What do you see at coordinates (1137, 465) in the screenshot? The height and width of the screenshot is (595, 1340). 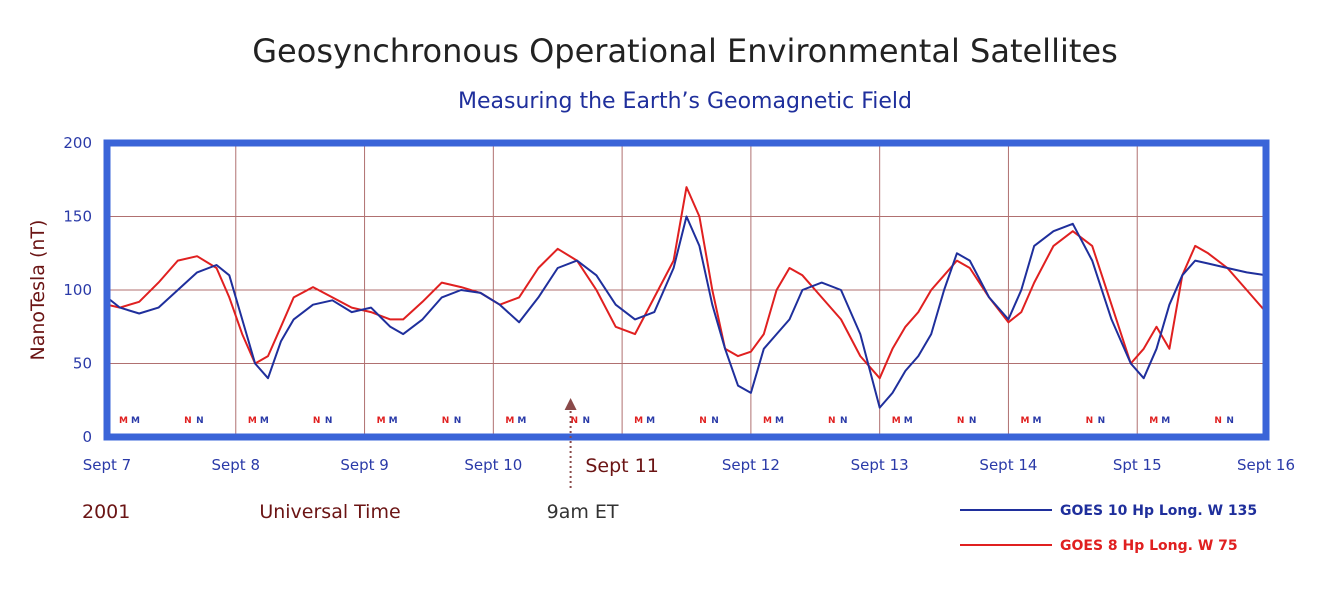 I see `x-tick-label: Spt 15` at bounding box center [1137, 465].